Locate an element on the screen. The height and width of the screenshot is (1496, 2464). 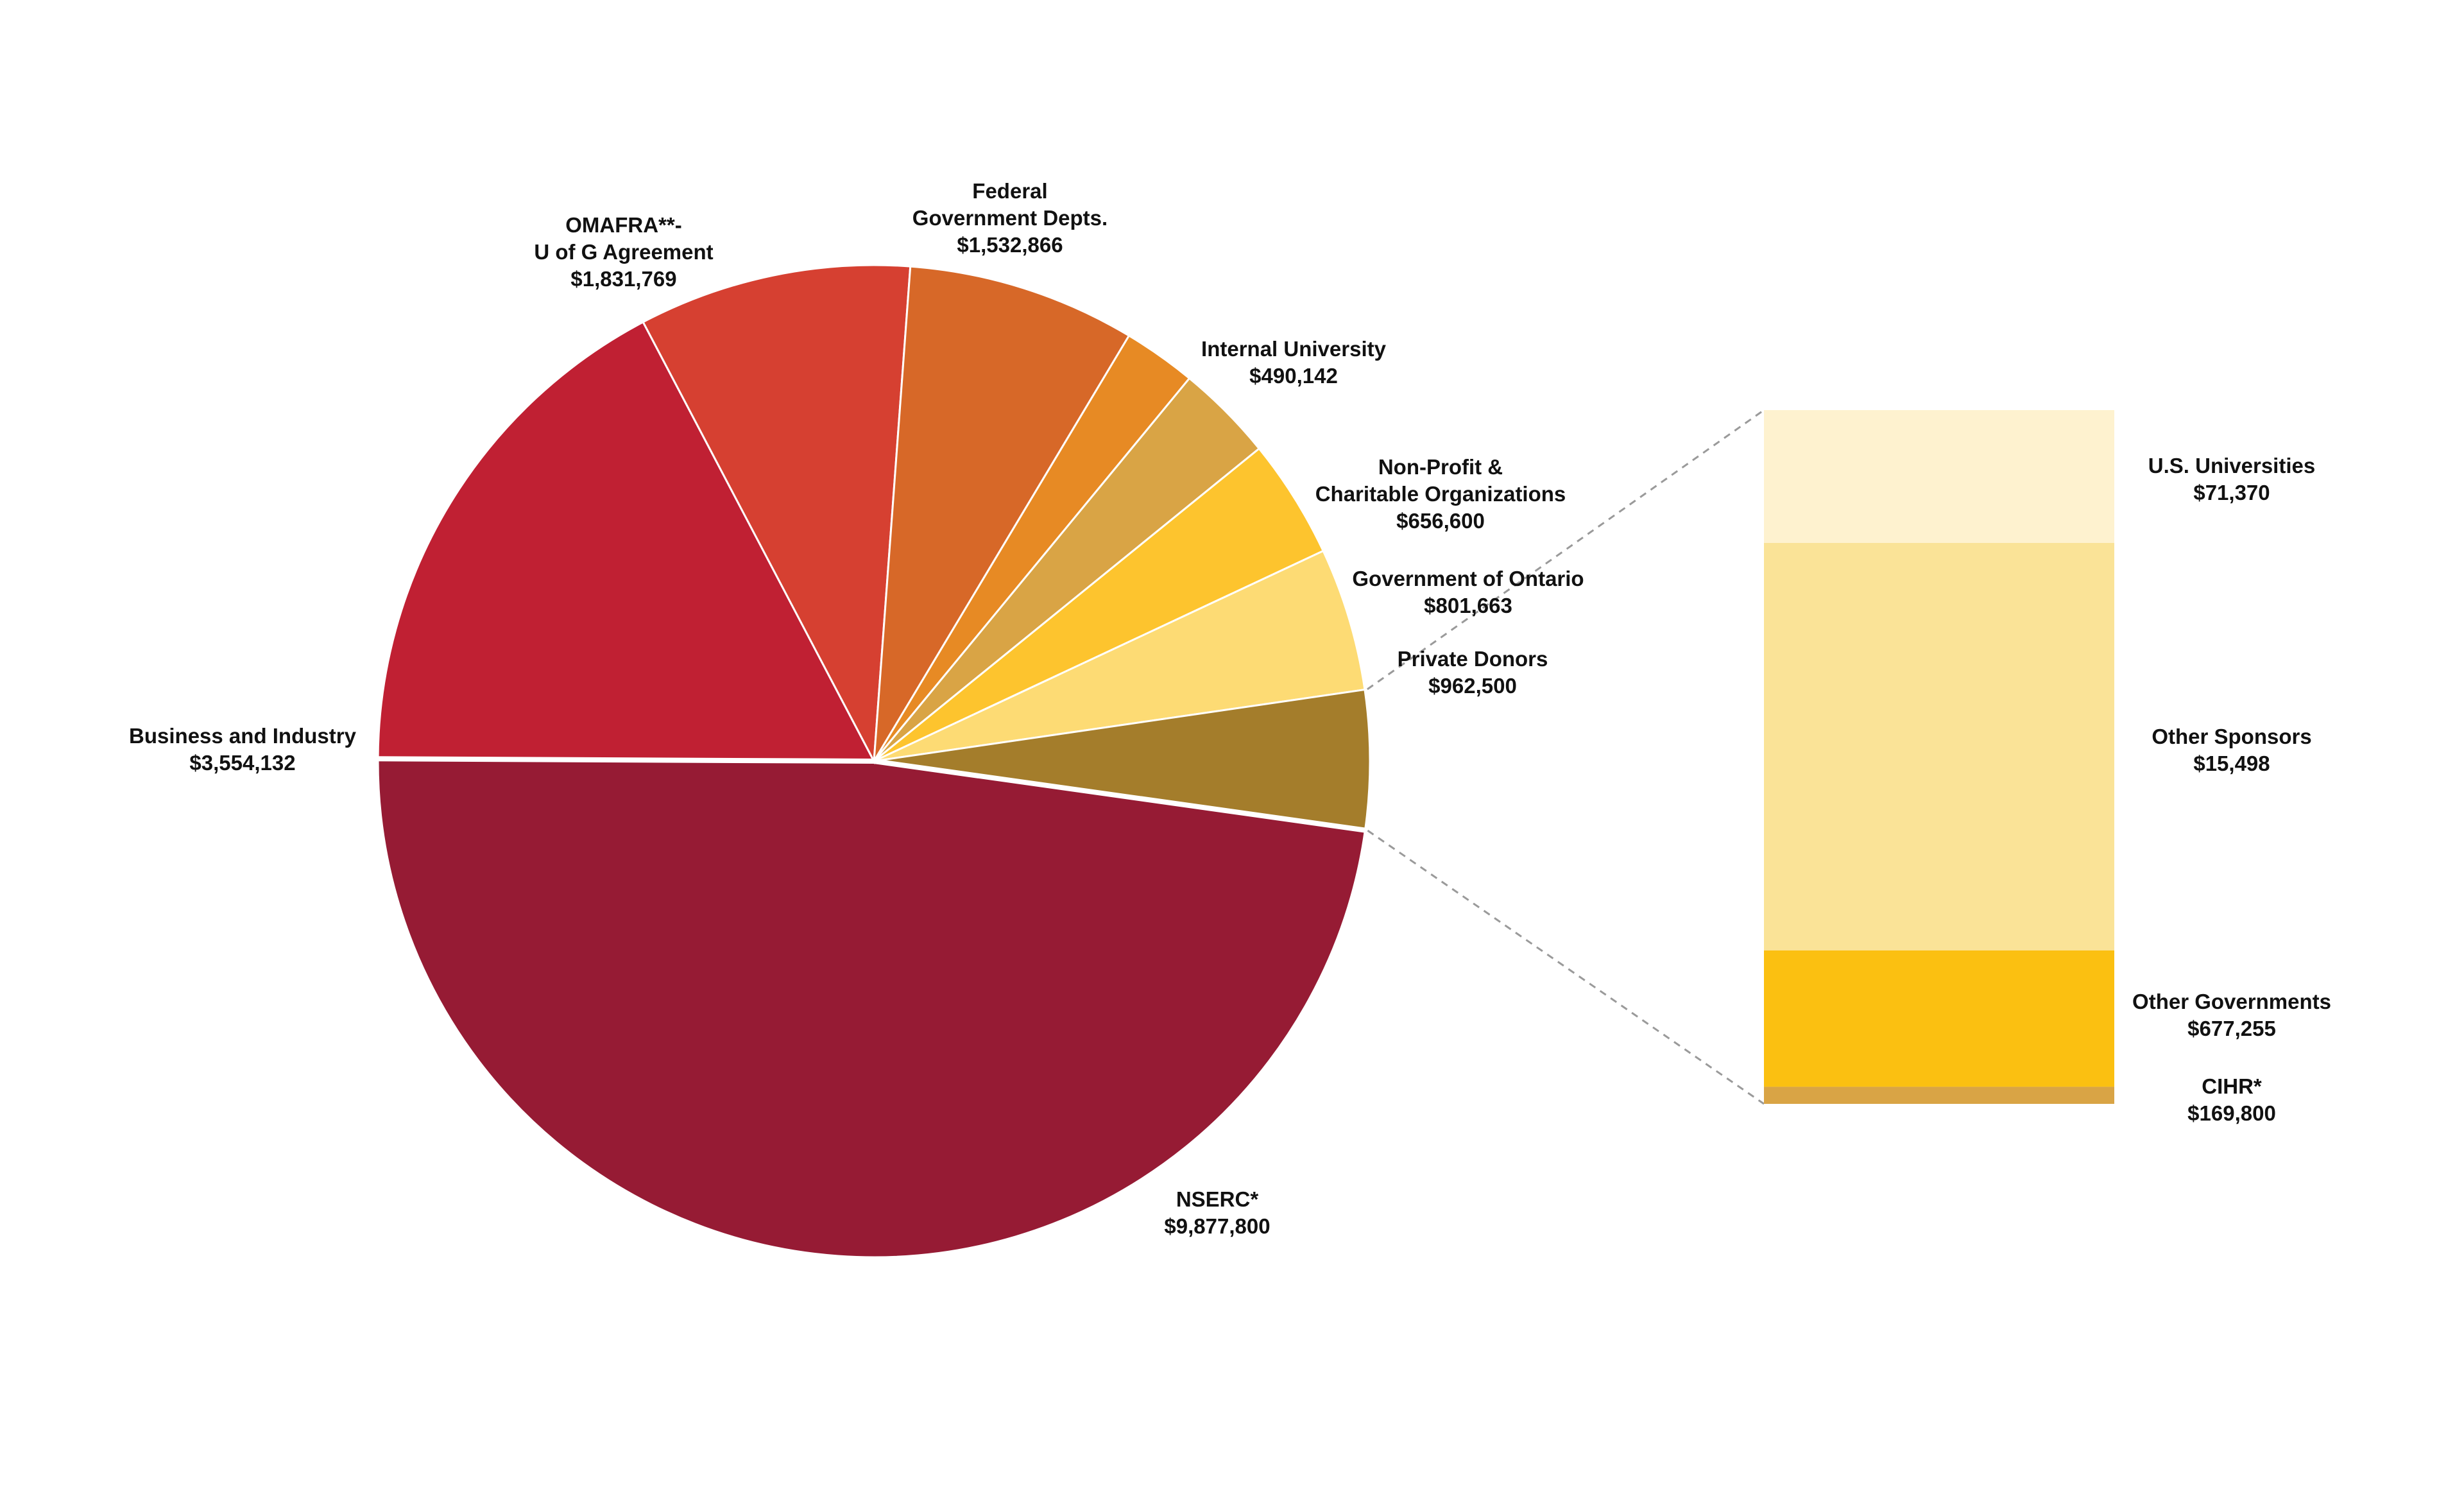
breakdown-connectors is located at coordinates (1566, 757).